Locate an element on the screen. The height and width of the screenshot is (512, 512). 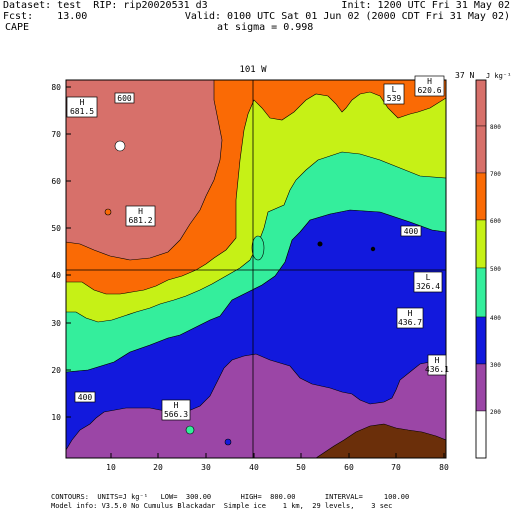
marker-value: 681.2 is located at coordinates (140, 220).